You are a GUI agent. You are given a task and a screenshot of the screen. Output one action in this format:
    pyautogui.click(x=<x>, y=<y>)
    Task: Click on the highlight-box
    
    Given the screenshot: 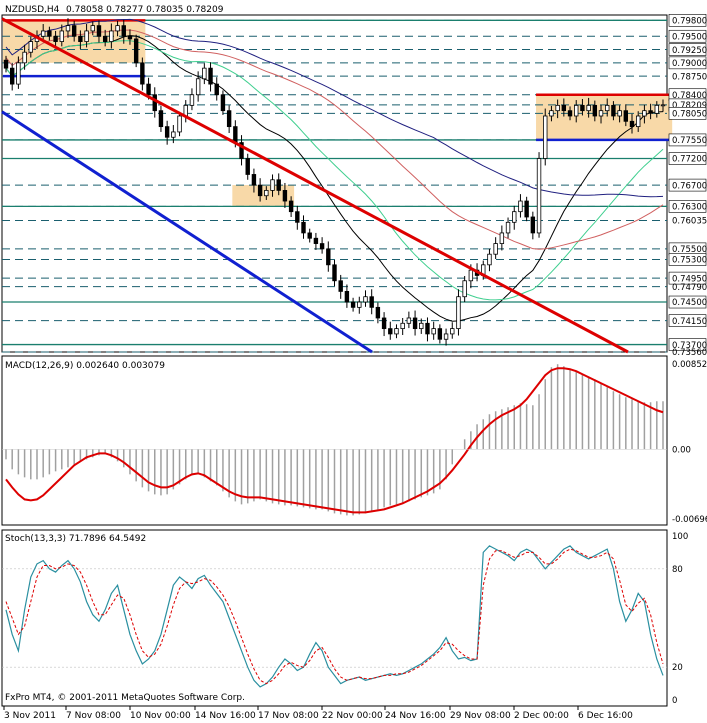 What is the action you would take?
    pyautogui.click(x=604, y=117)
    